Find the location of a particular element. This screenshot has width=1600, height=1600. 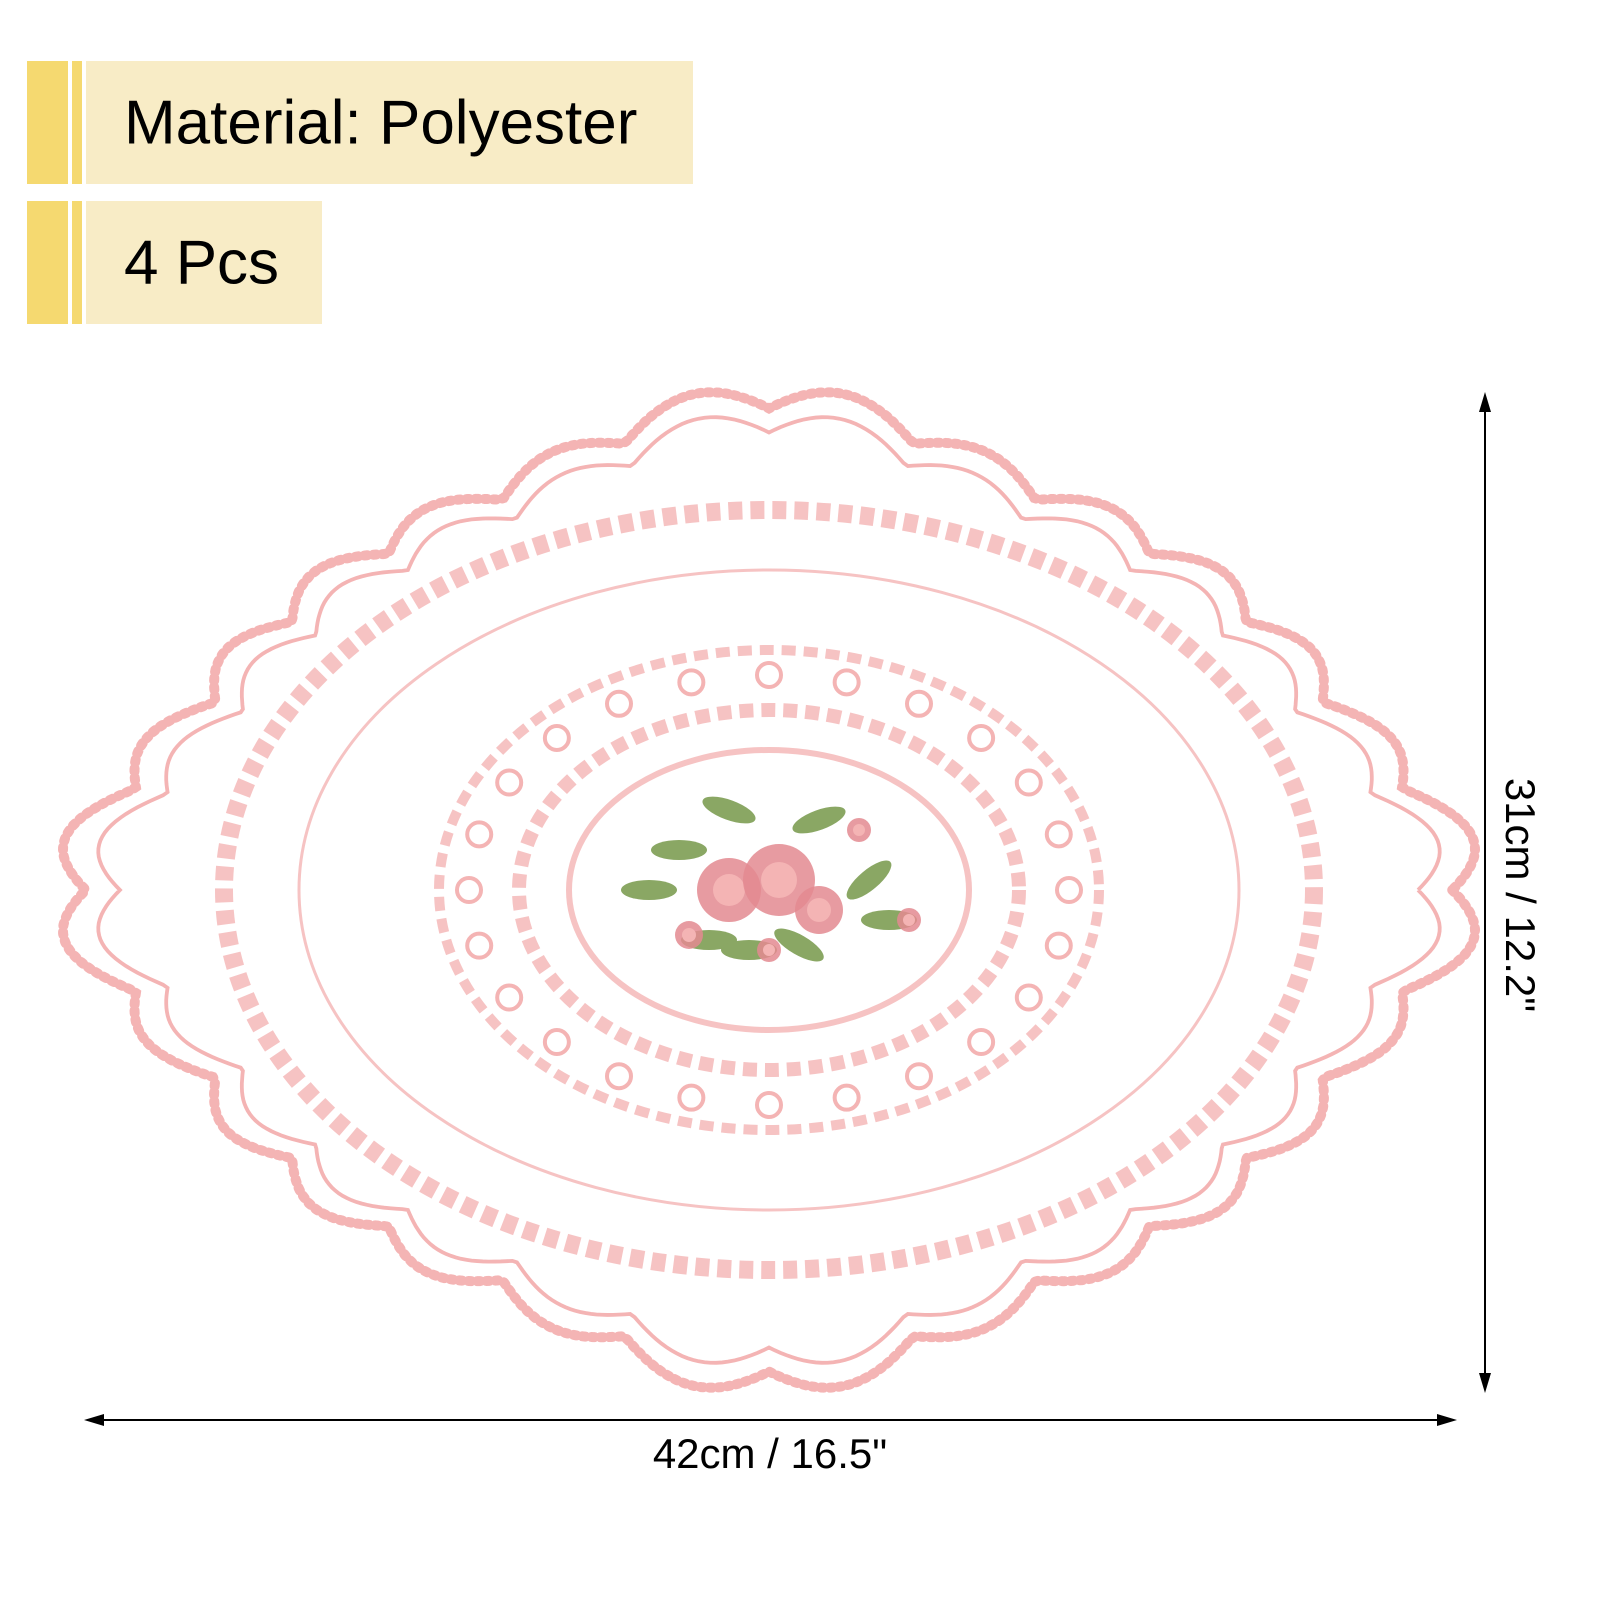

quantity-label: 4 Pcs is located at coordinates (202, 262).